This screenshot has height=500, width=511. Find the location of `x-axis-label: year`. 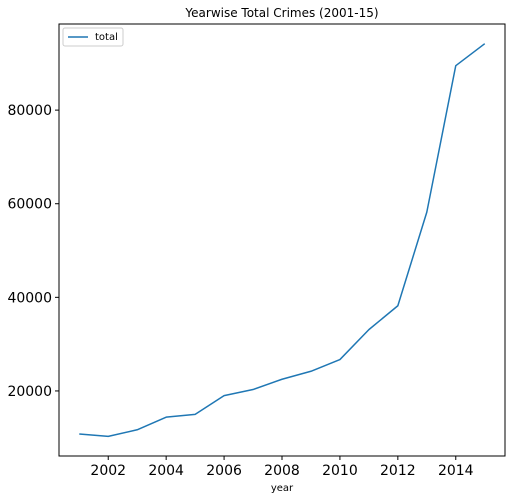

x-axis-label: year is located at coordinates (282, 488).